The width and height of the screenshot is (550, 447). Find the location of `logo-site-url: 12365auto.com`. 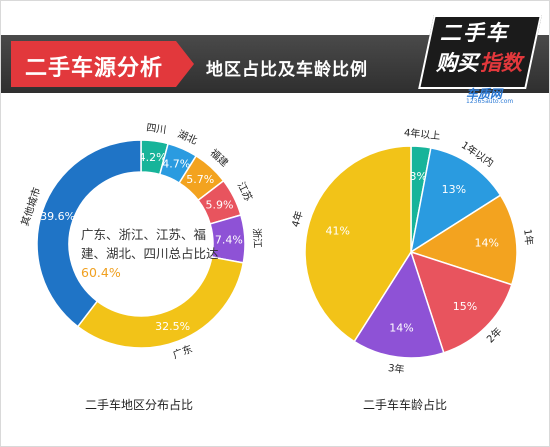

logo-site-url: 12365auto.com is located at coordinates (490, 101).